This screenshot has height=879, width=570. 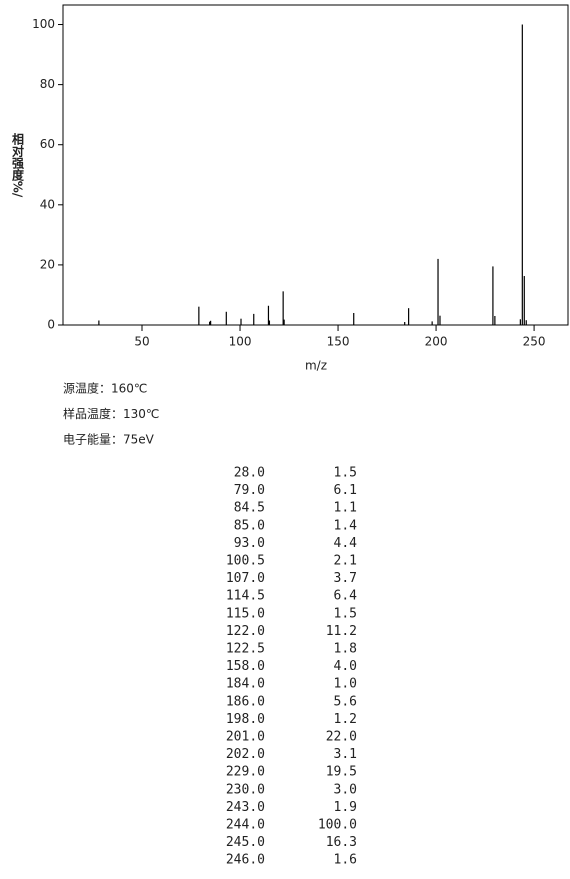 I want to click on mz-cell: 202.0, so click(x=245, y=754).